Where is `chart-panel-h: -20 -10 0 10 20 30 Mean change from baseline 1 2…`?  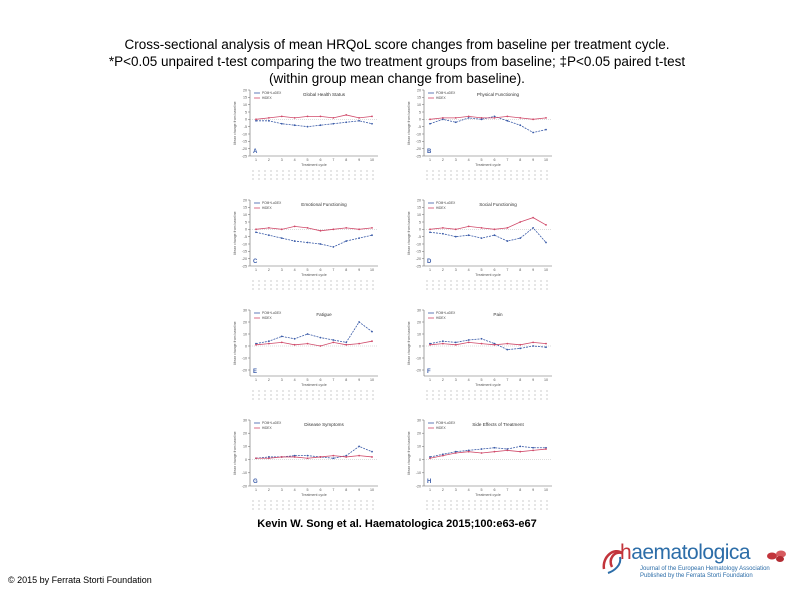
chart-panel-h: -20 -10 0 10 20 30 Mean change from baseline 1 2… is located at coordinates (483, 465).